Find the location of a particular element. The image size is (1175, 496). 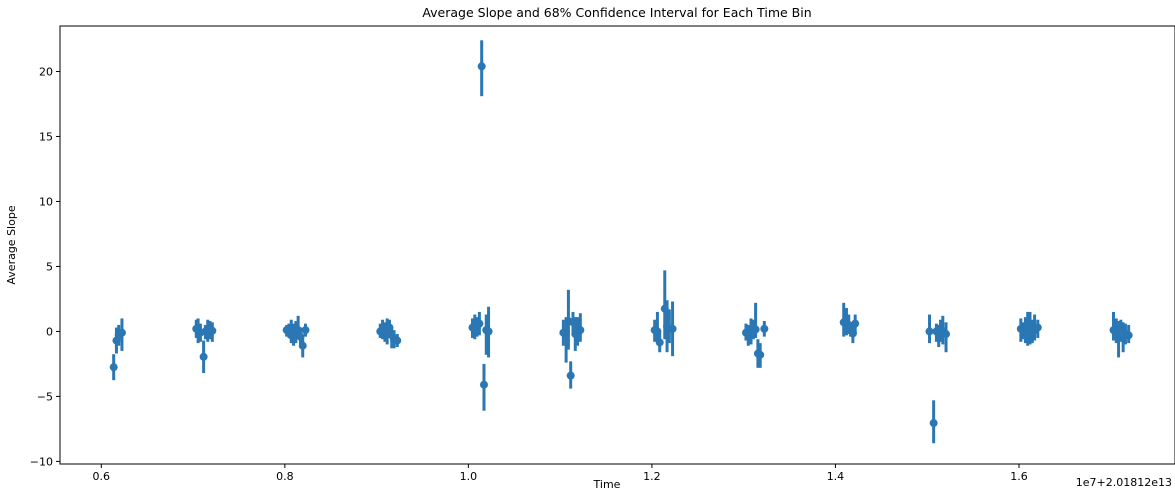

y-tick-label: 5 is located at coordinates (49, 266).